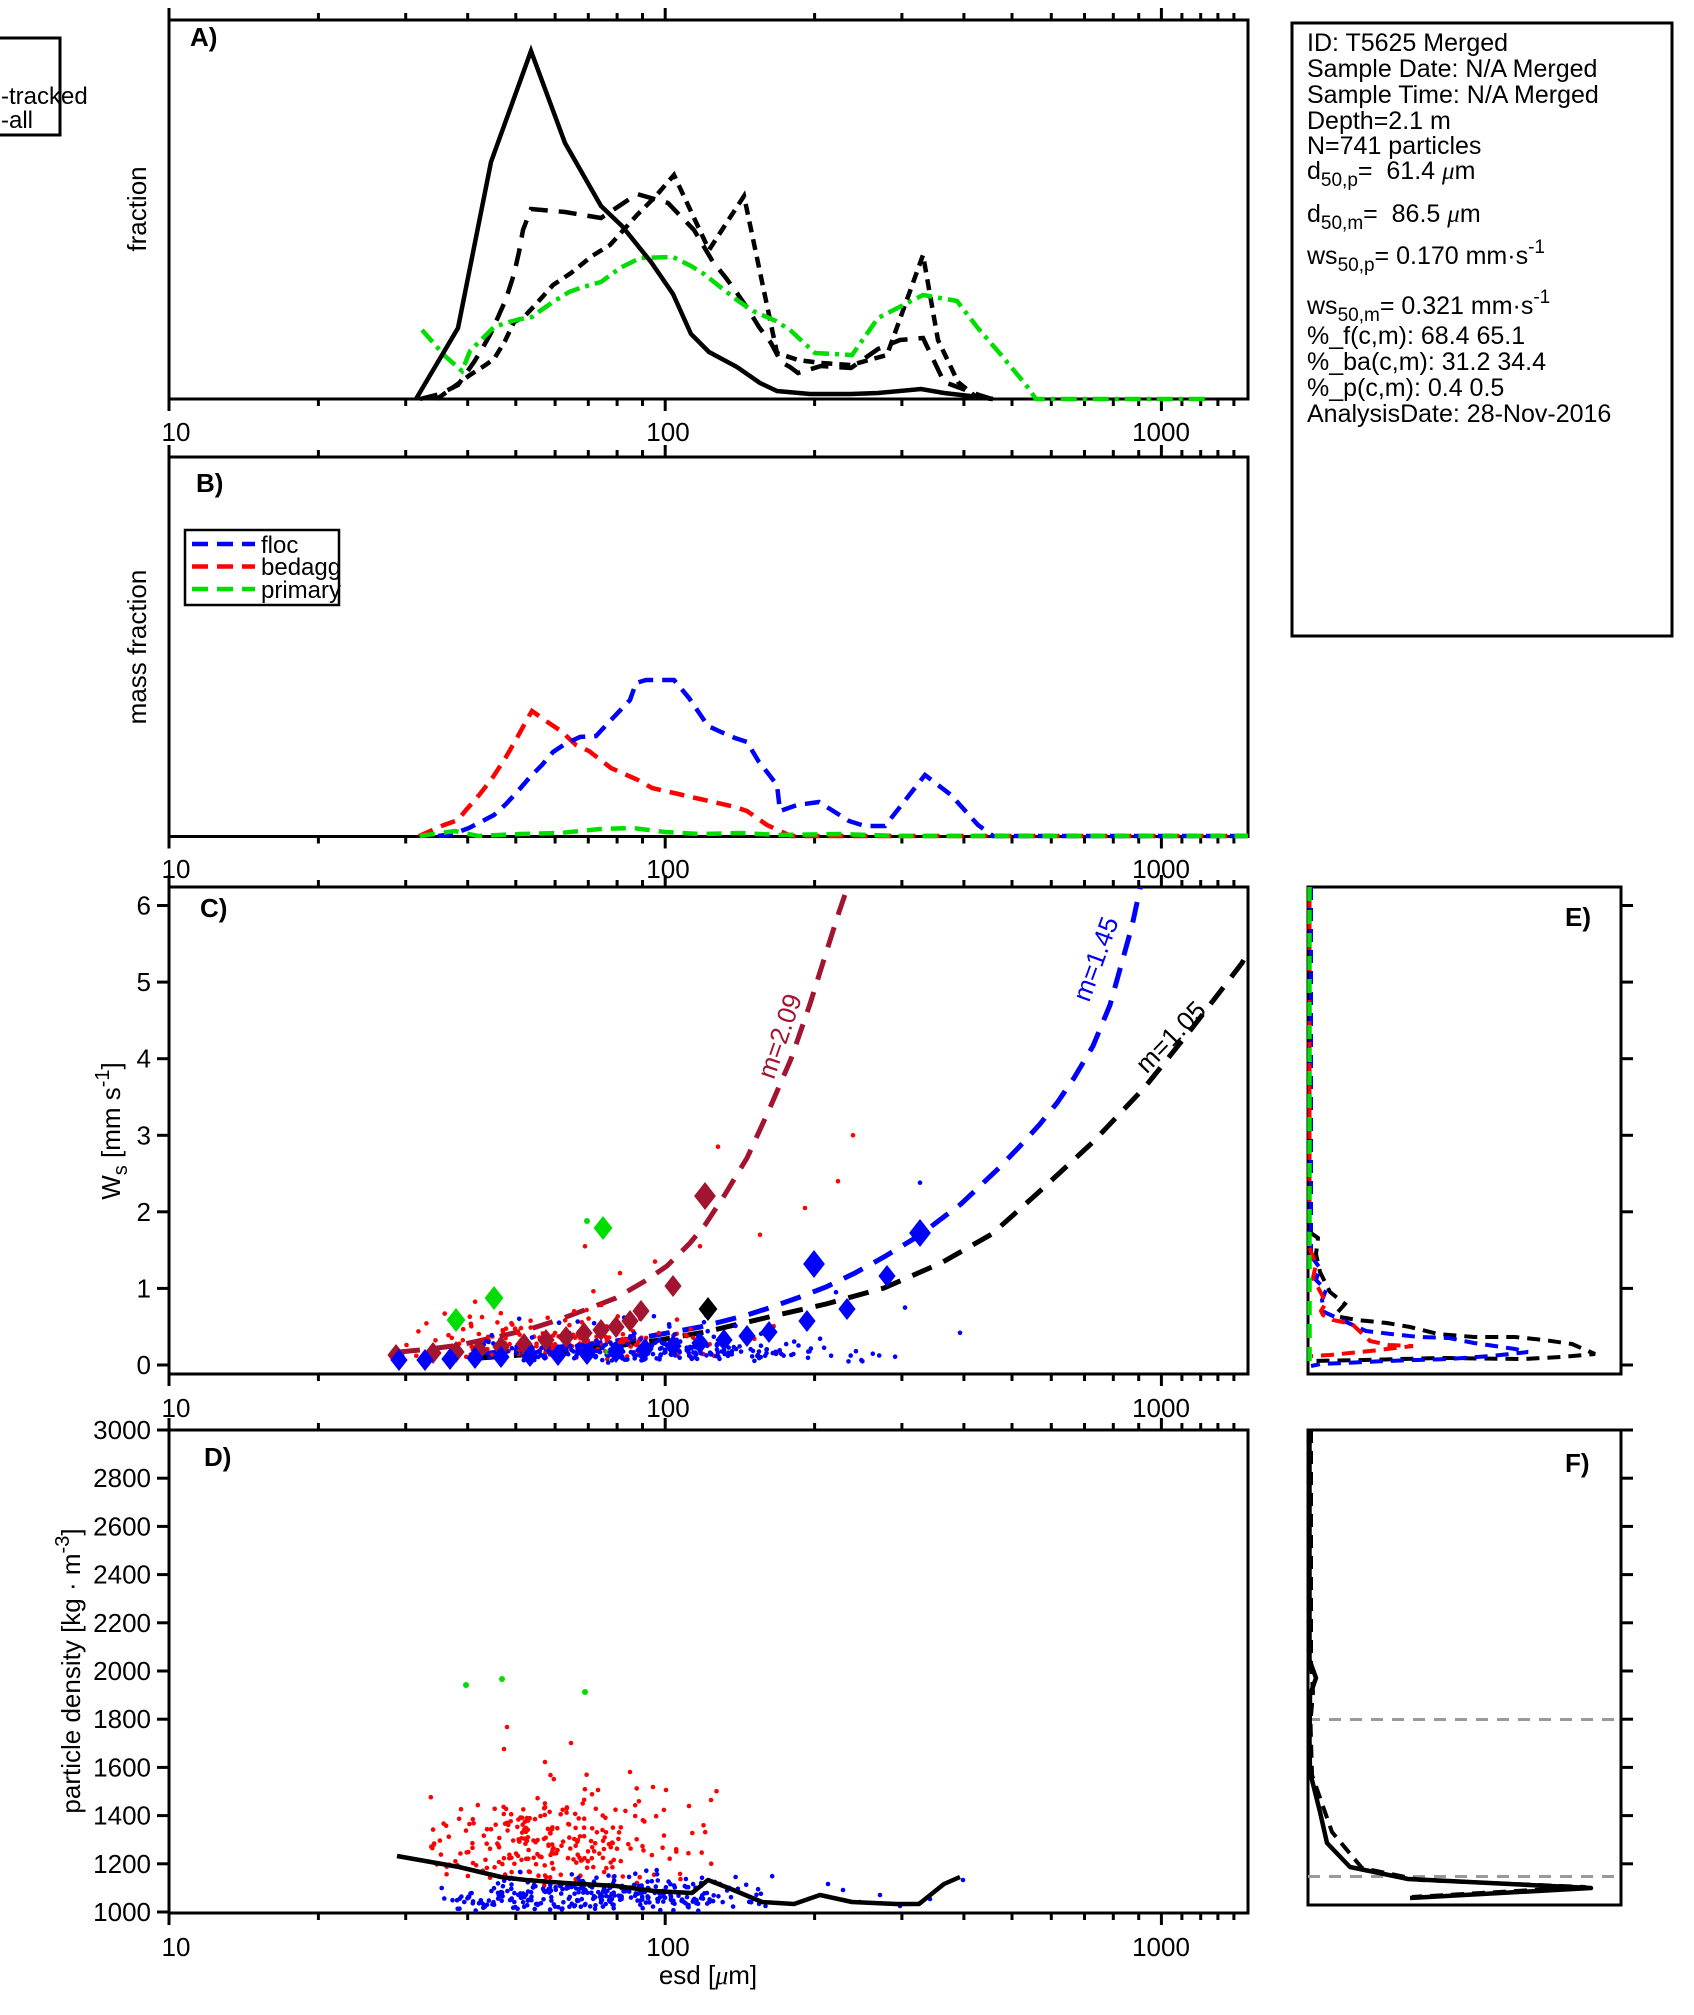 The width and height of the screenshot is (1694, 2015). I want to click on svg-text: Sample Date: N/A Merged, so click(1452, 69).